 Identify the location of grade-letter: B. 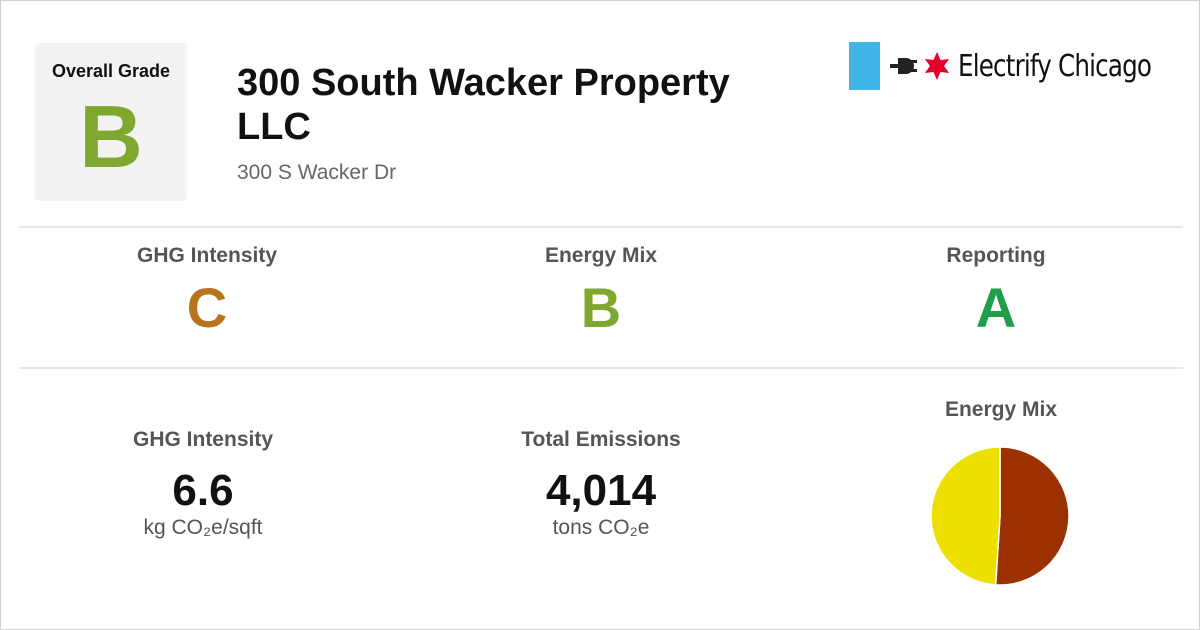
(601, 307).